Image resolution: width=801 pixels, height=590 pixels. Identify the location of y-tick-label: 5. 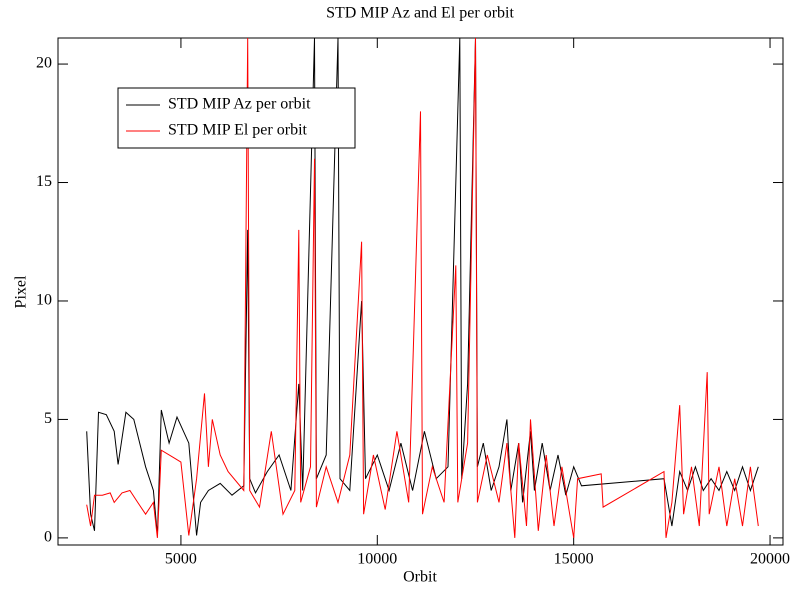
(48, 418).